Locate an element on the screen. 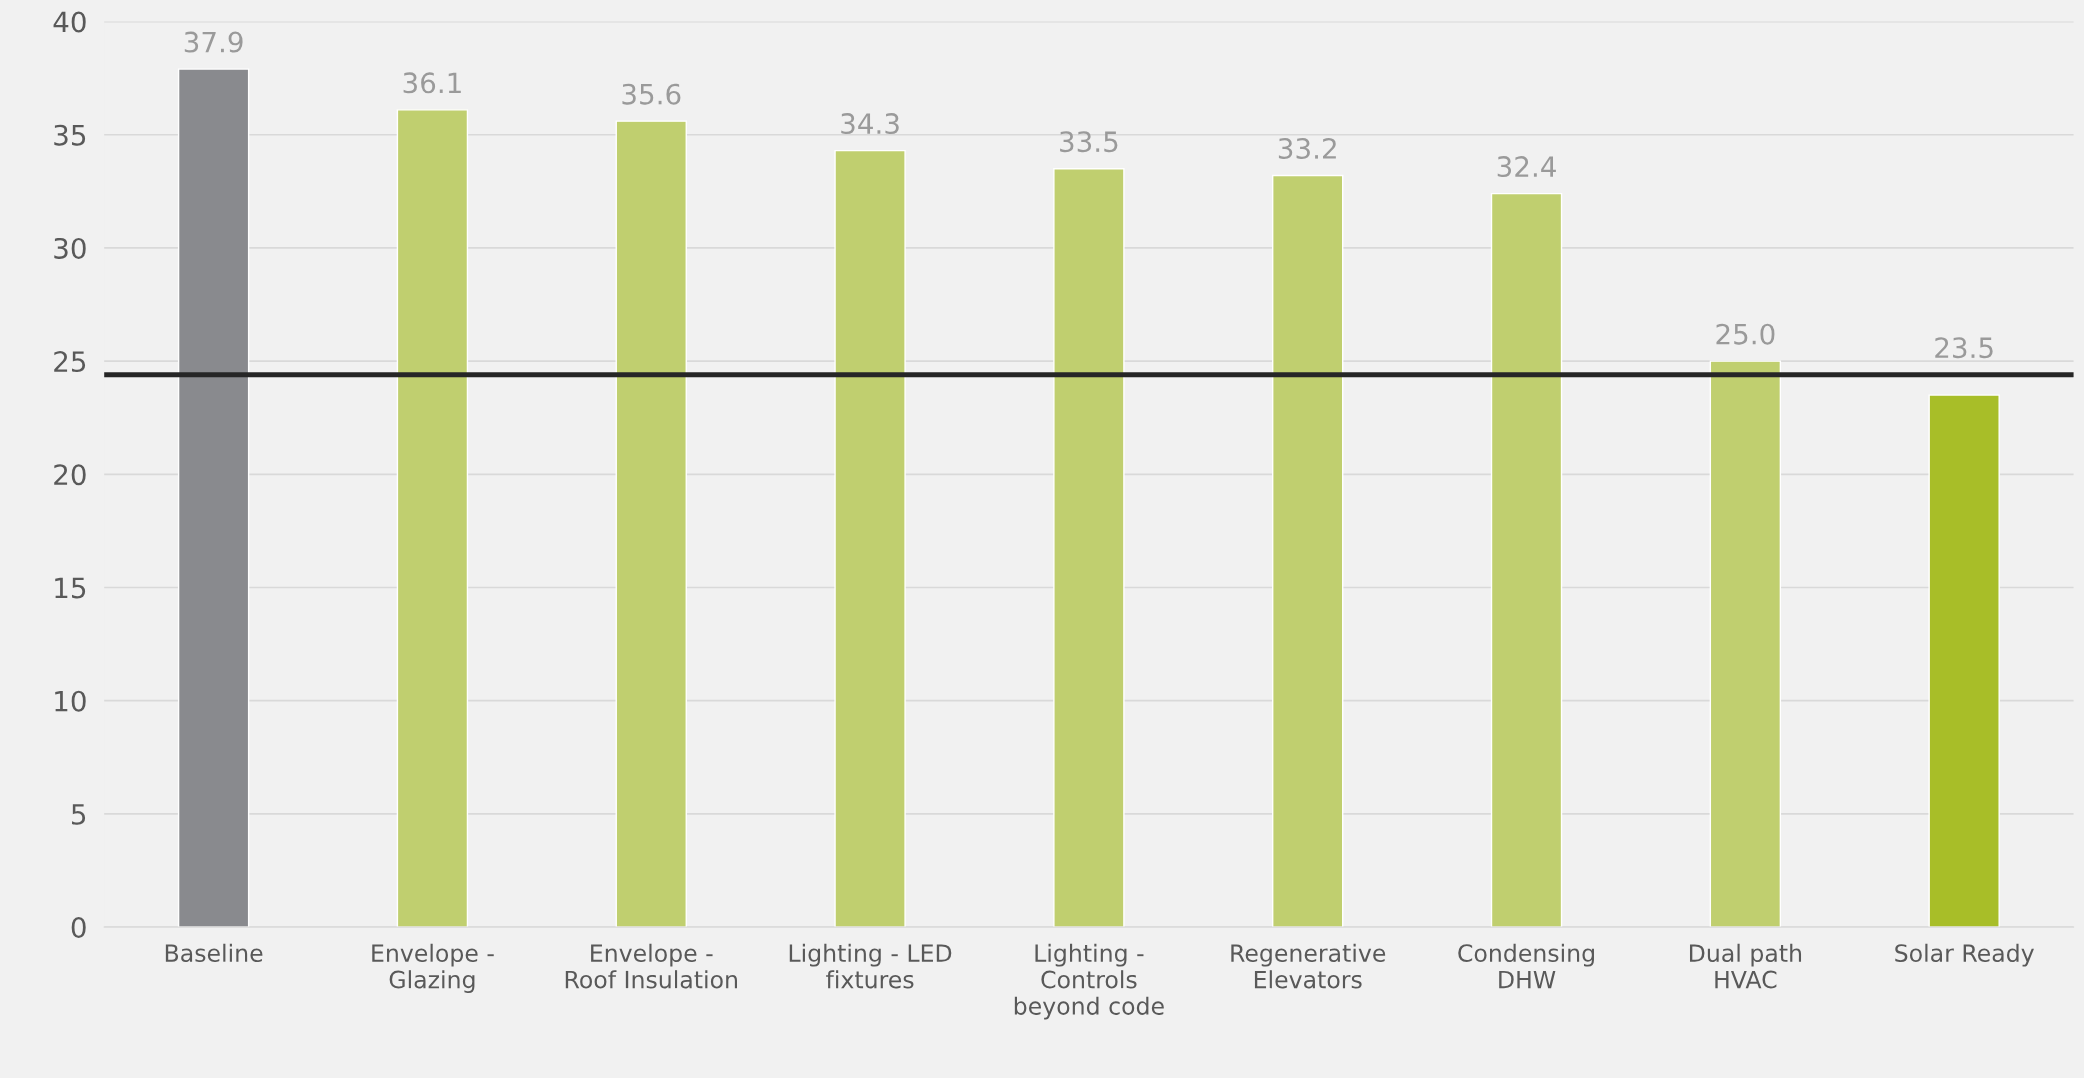 This screenshot has width=2084, height=1078. y-tick-label: 35 is located at coordinates (70, 135).